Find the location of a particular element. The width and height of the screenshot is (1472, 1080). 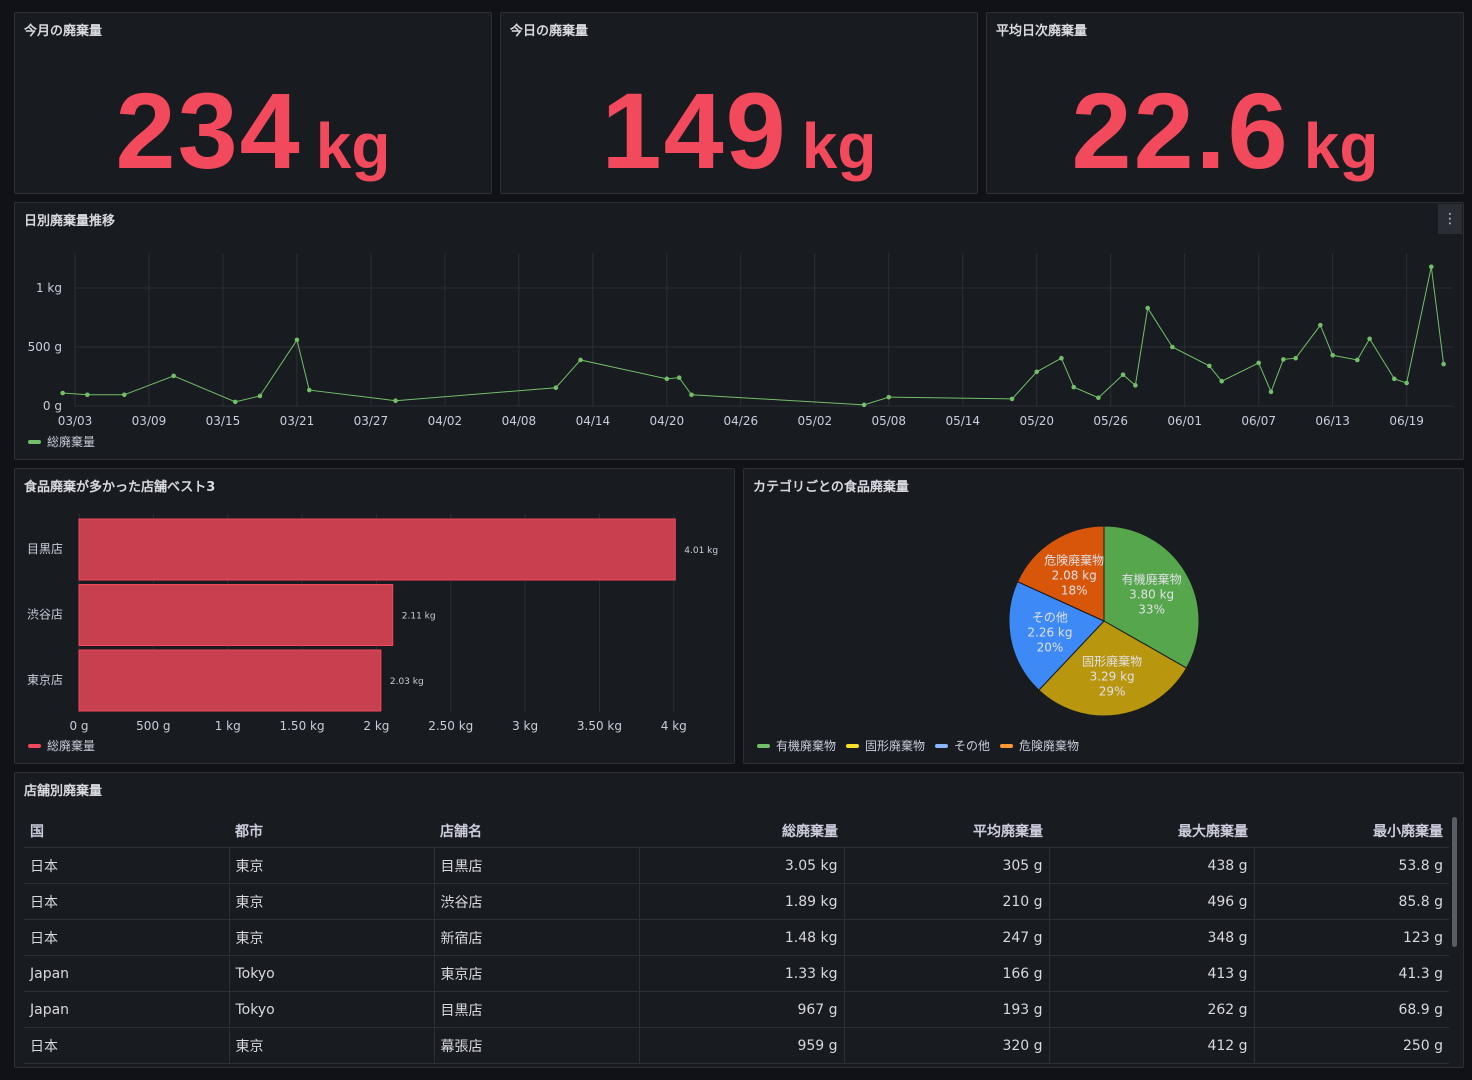

table-cell: 193 g is located at coordinates (946, 1009).